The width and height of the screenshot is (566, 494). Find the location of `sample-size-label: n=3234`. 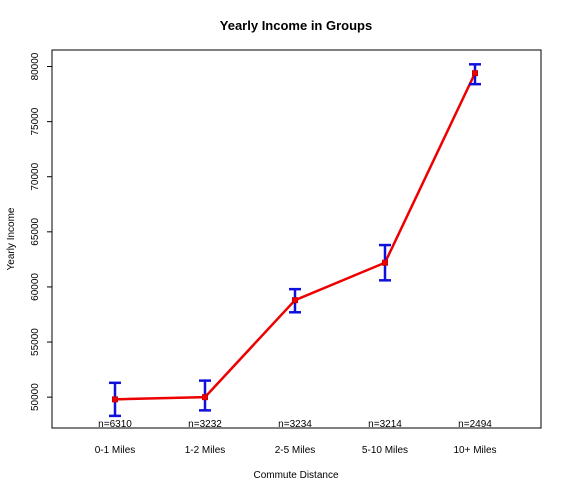

sample-size-label: n=3234 is located at coordinates (295, 424).